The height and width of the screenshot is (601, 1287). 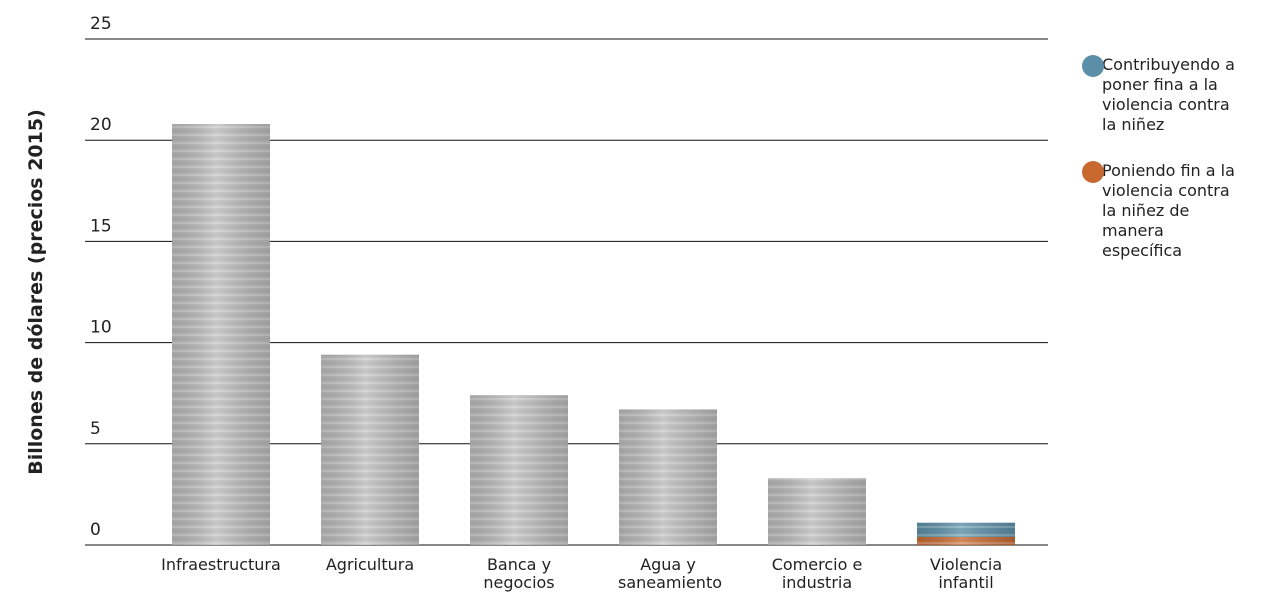 I want to click on y-axis-label: Billones de dólares (precios 2015), so click(x=36, y=292).